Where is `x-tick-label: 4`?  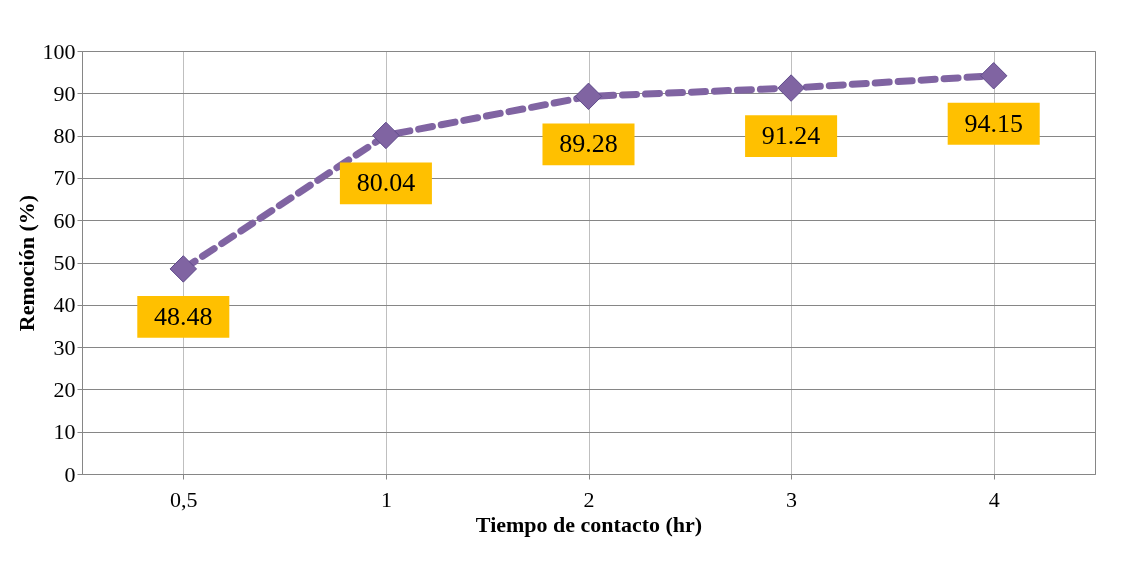 x-tick-label: 4 is located at coordinates (994, 499).